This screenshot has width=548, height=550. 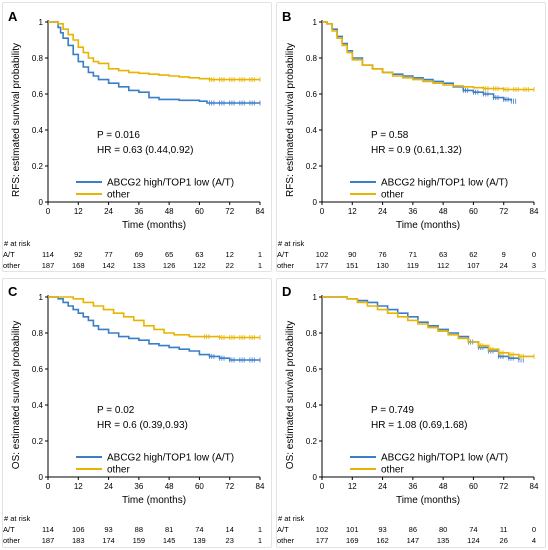 I want to click on risk-table-cell: 11, so click(x=504, y=529).